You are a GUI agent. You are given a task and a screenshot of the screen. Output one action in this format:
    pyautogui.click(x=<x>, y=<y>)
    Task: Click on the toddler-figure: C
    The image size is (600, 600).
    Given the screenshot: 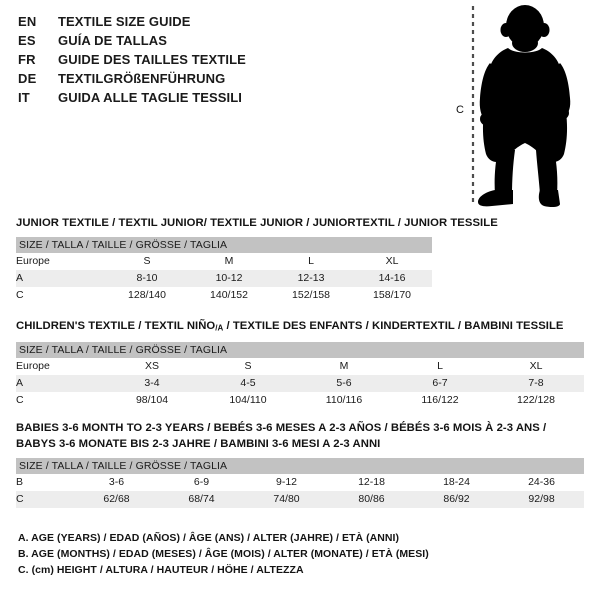 What is the action you would take?
    pyautogui.click(x=520, y=106)
    